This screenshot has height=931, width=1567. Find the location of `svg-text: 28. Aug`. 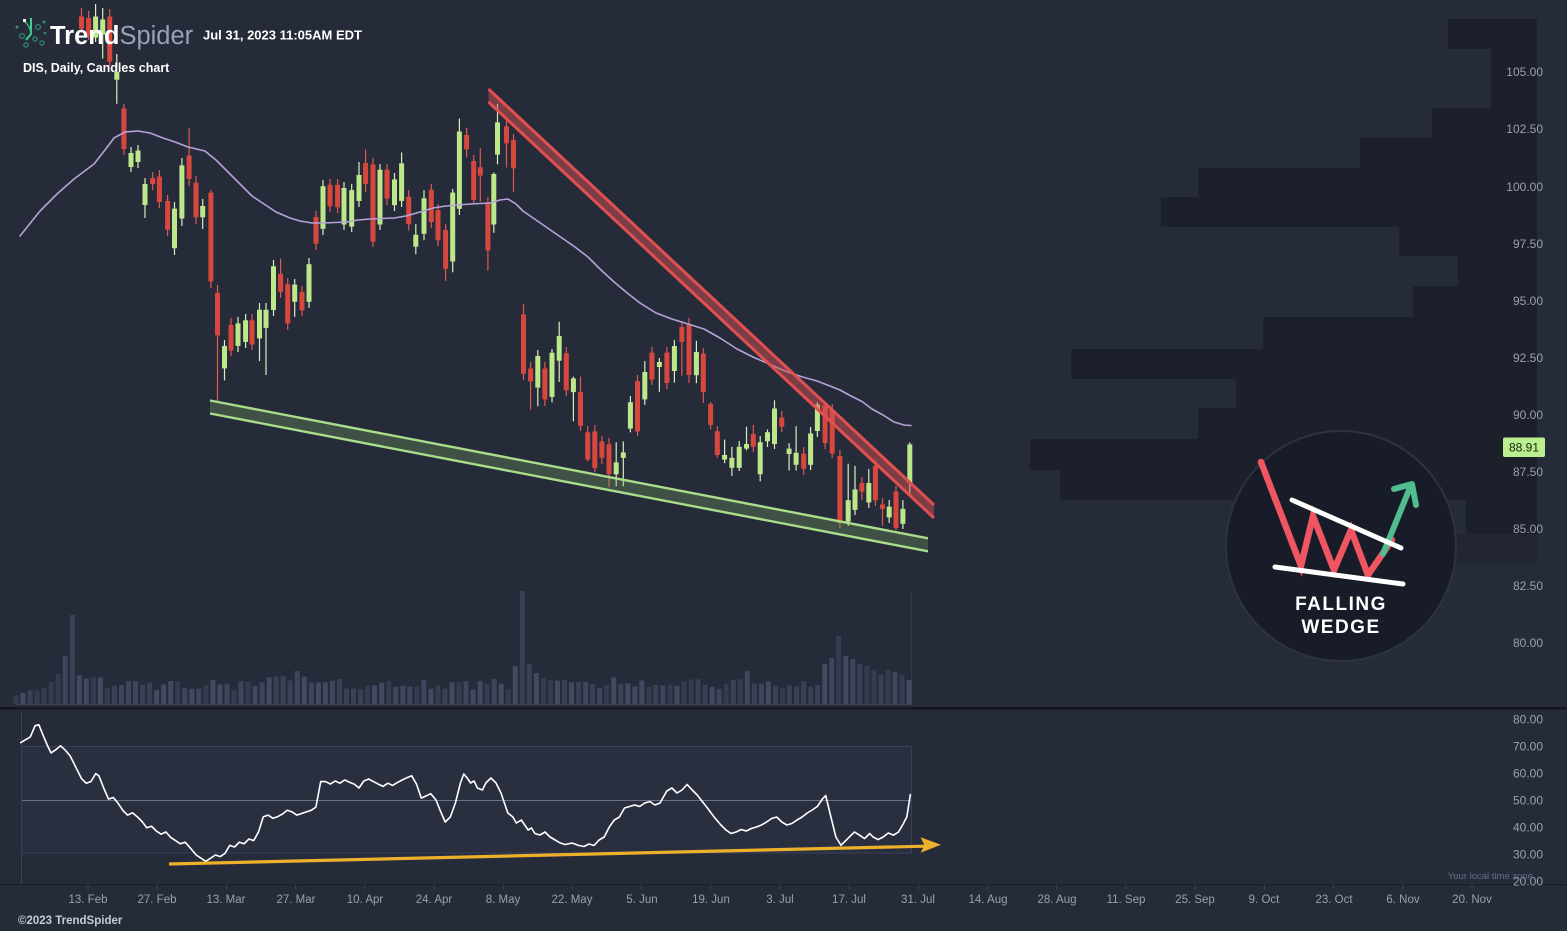

svg-text: 28. Aug is located at coordinates (1056, 900).